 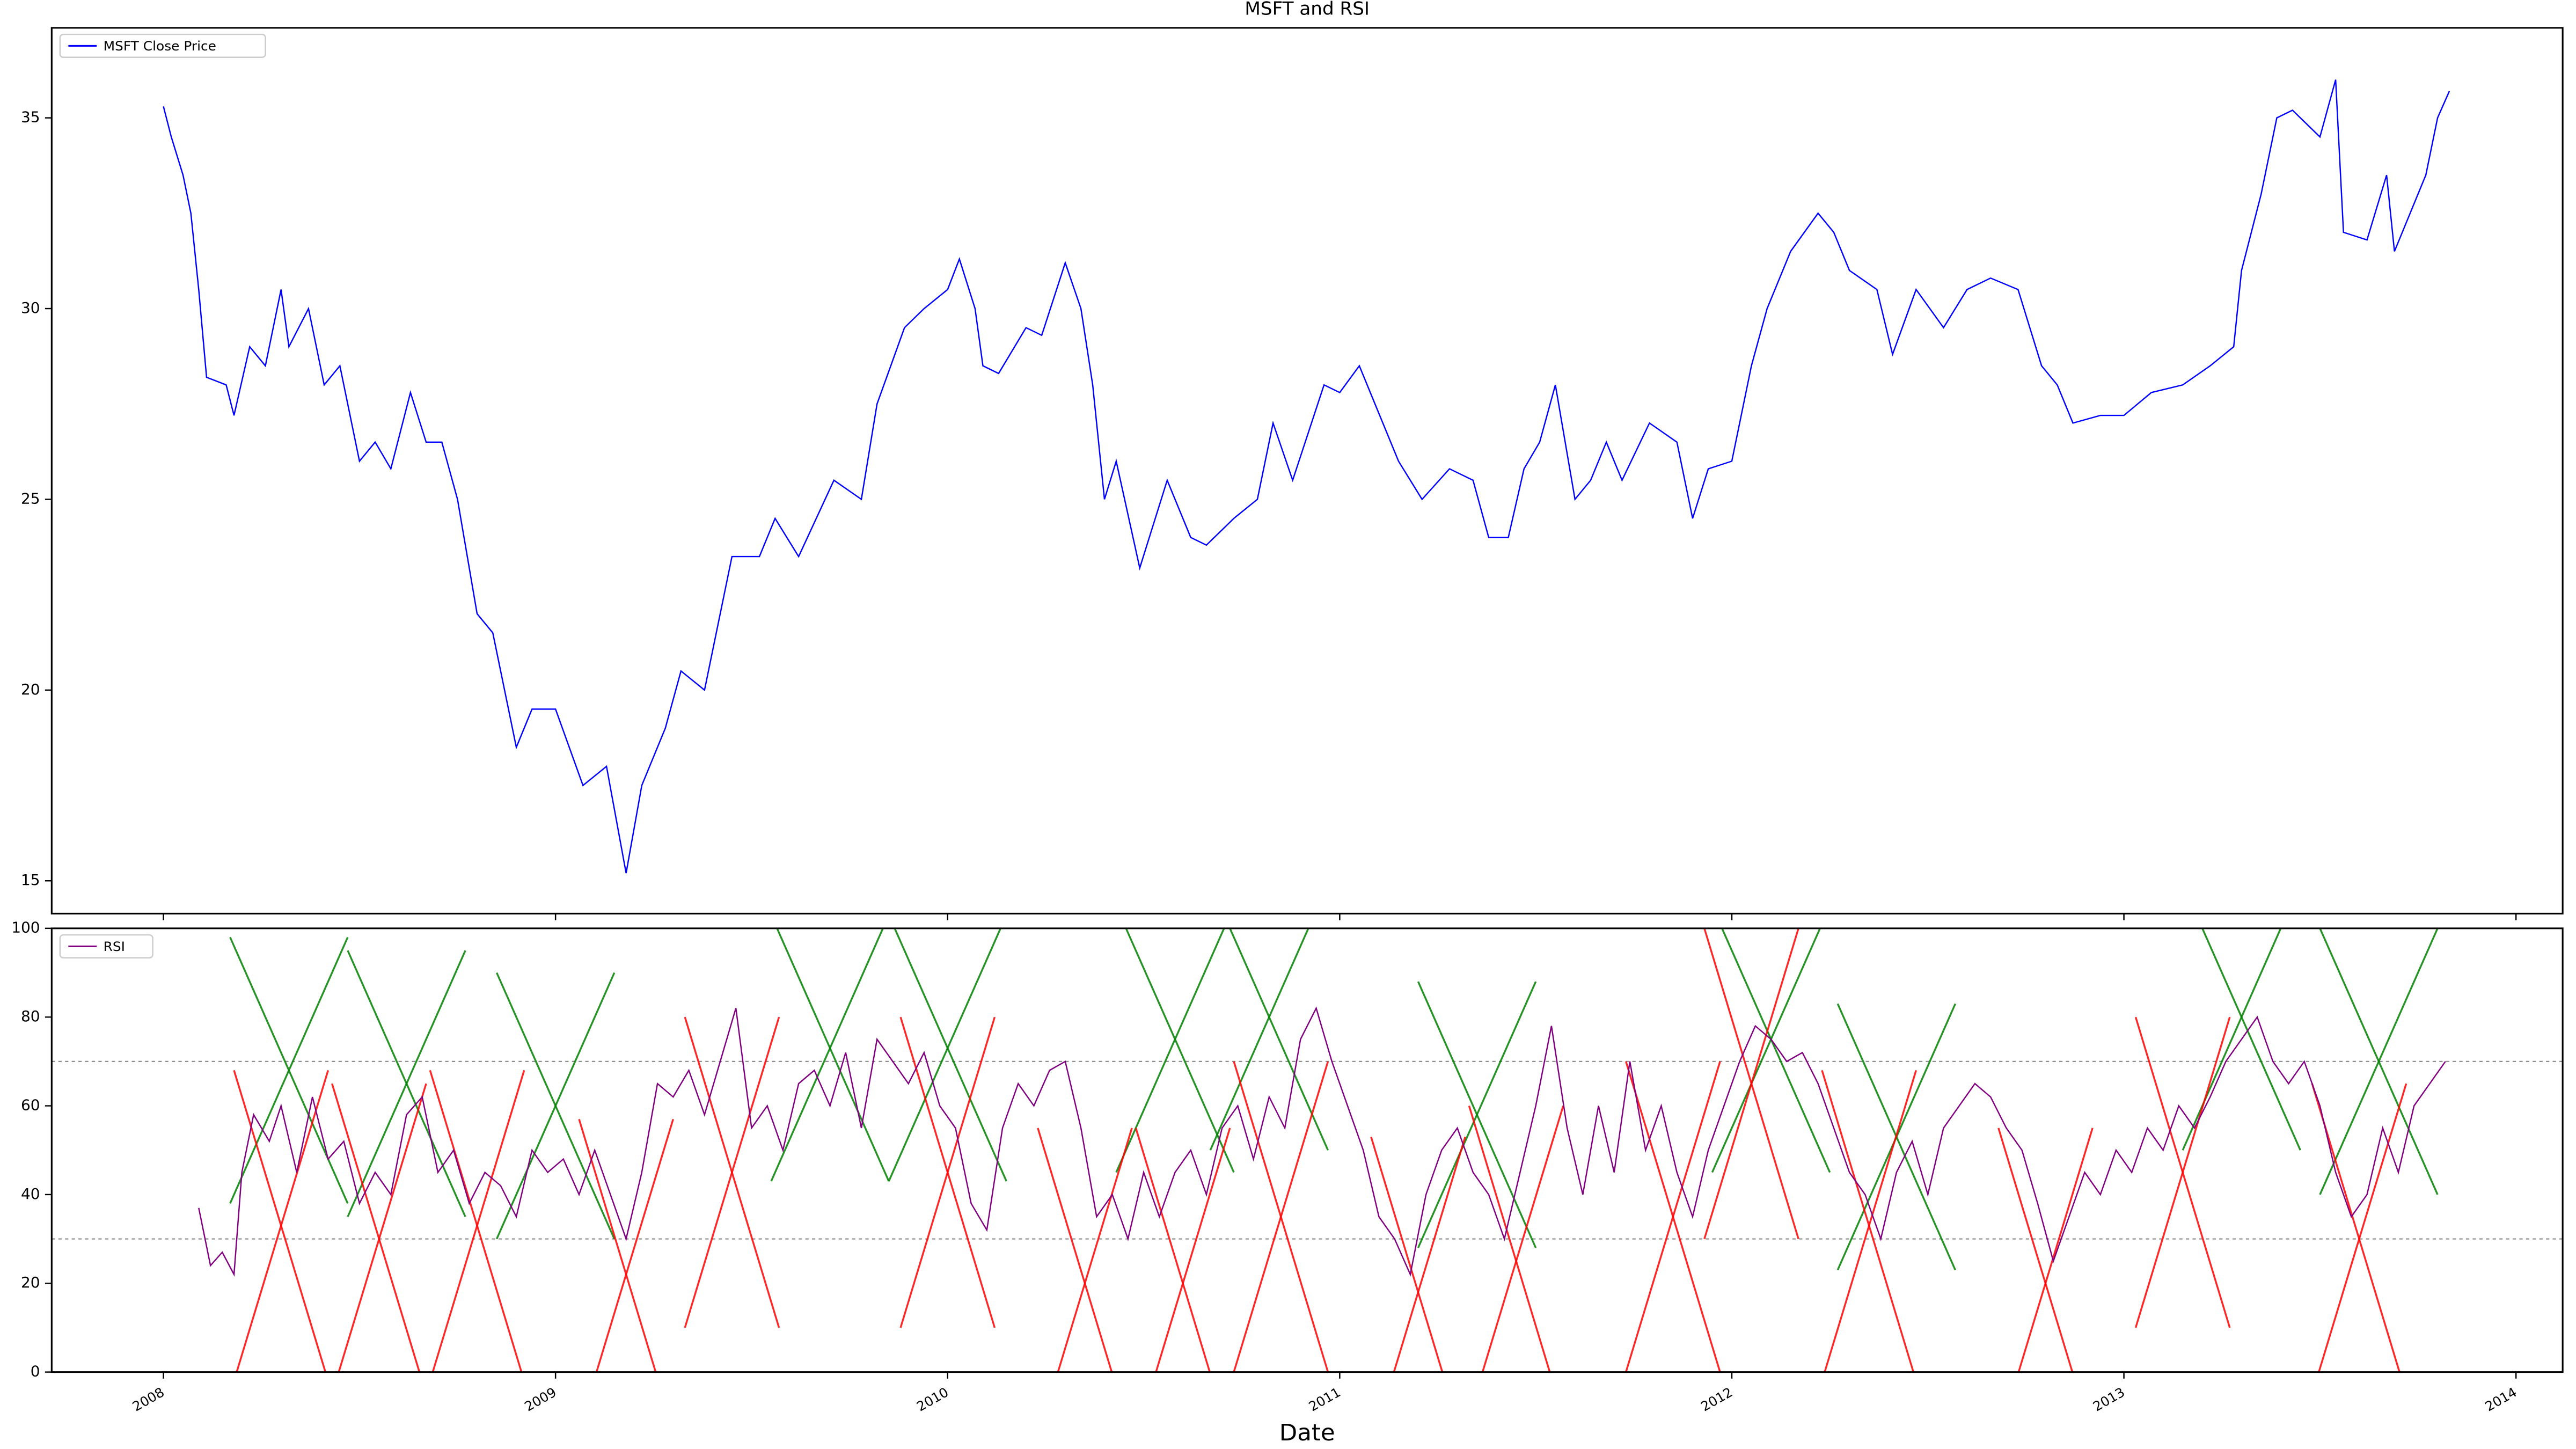 I want to click on y-tick-label: 15, so click(x=30, y=880).